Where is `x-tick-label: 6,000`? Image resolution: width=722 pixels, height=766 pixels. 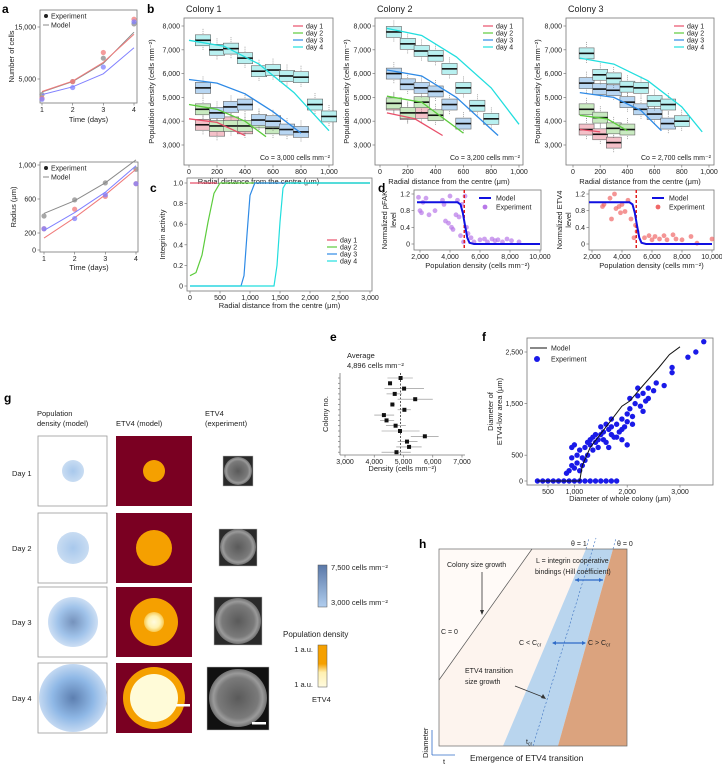 x-tick-label: 6,000 is located at coordinates (480, 257).